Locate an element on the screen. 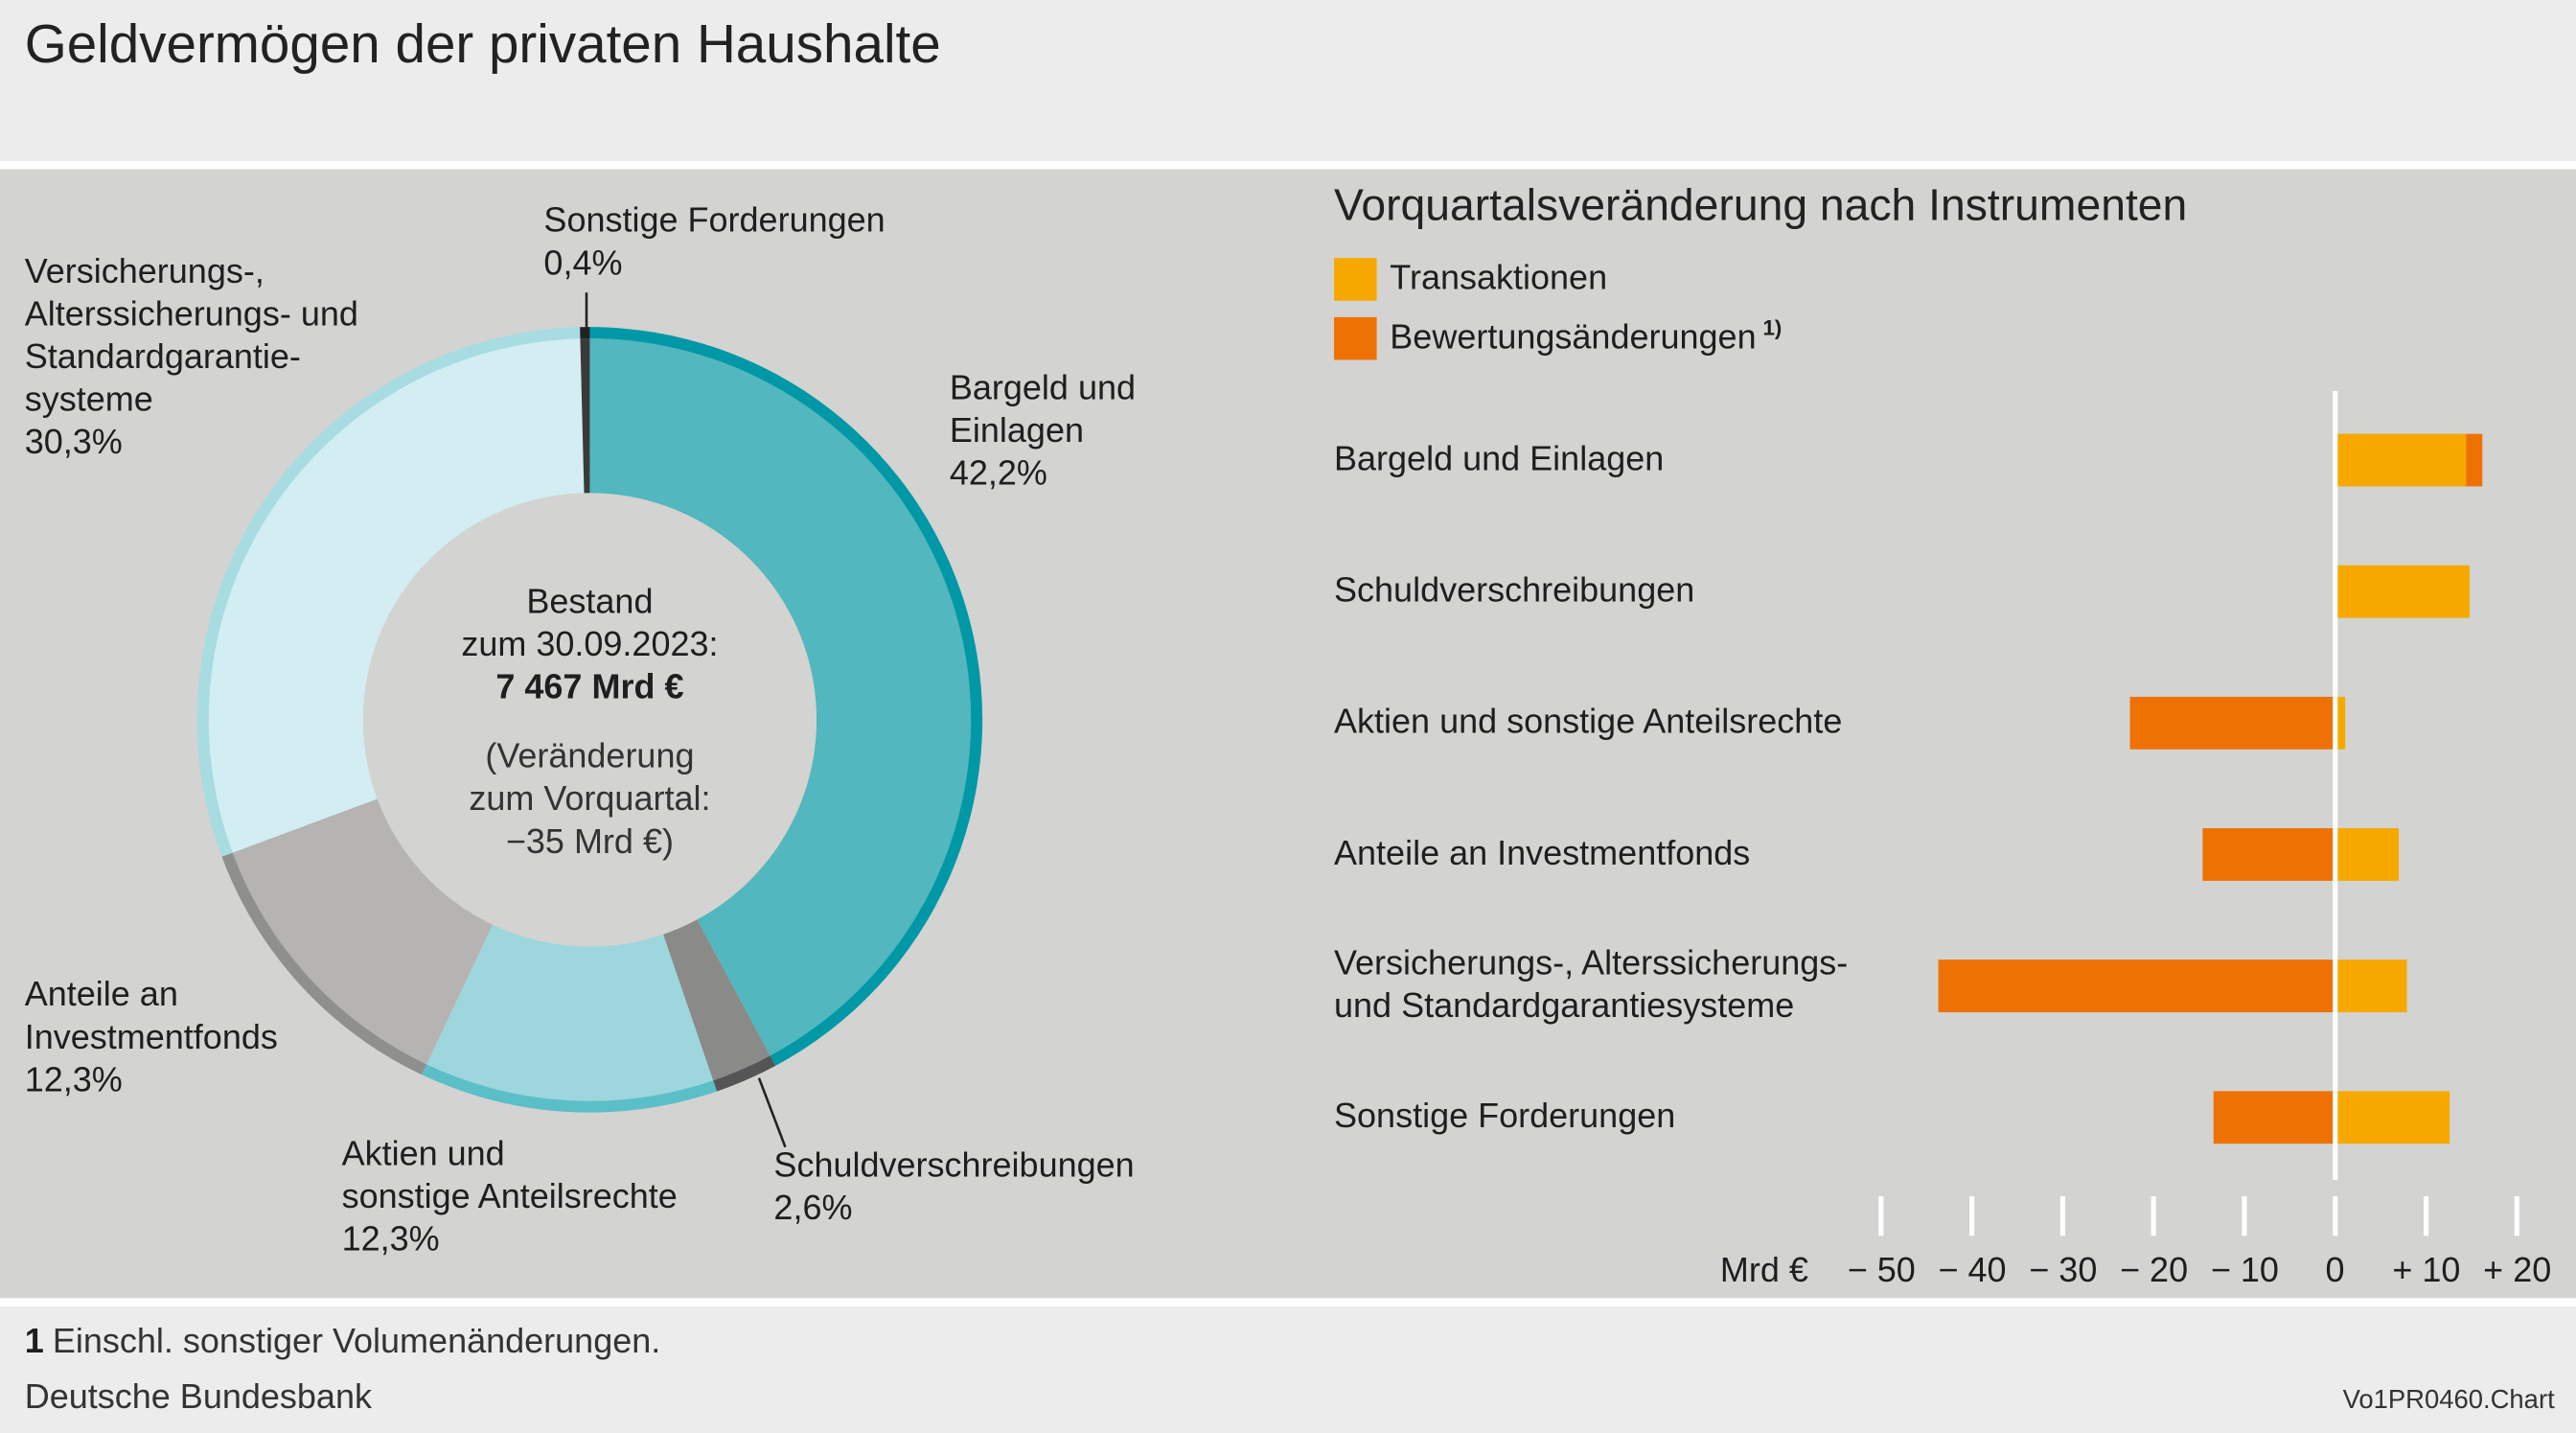 Image resolution: width=2576 pixels, height=1433 pixels. x-tick-label: − 20 is located at coordinates (2154, 1271).